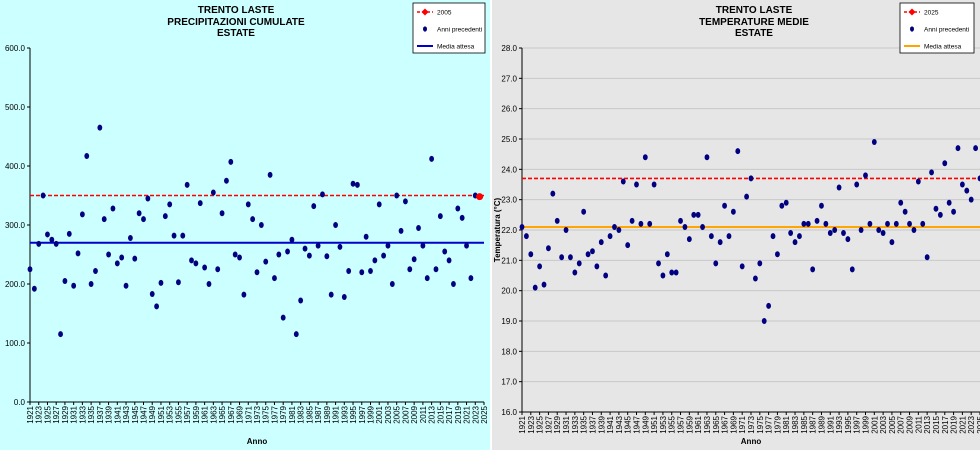 The height and width of the screenshot is (450, 980). What do you see at coordinates (971, 424) in the screenshot?
I see `x-tick-label: 2023` at bounding box center [971, 424].